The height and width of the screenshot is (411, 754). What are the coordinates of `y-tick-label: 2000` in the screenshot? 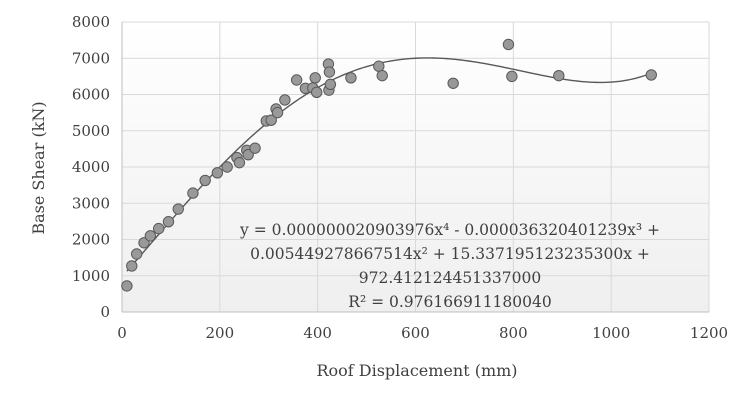 It's located at (91, 240).